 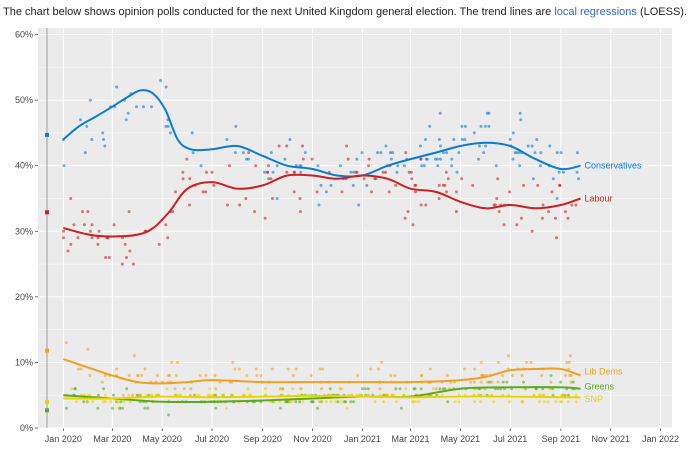 I want to click on x-tick-label: May 2020, so click(x=162, y=439).